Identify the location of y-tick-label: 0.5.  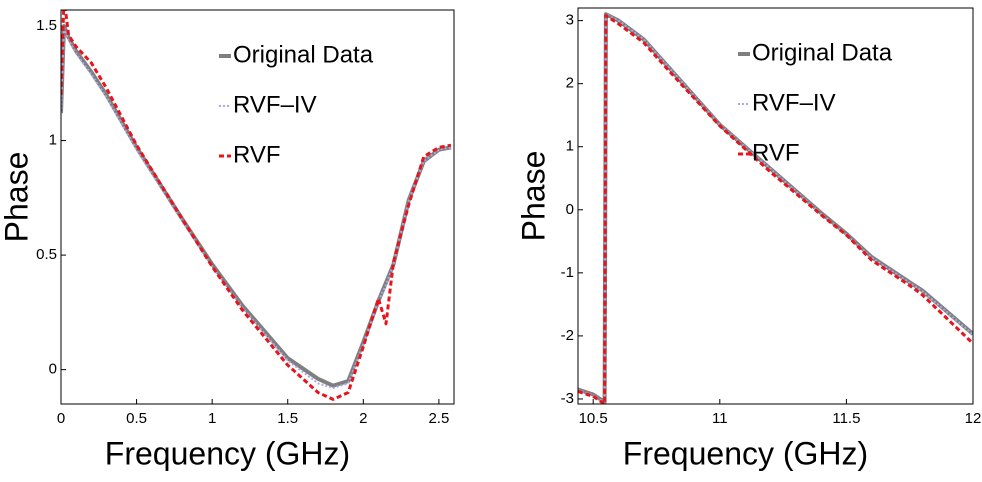
(46, 254).